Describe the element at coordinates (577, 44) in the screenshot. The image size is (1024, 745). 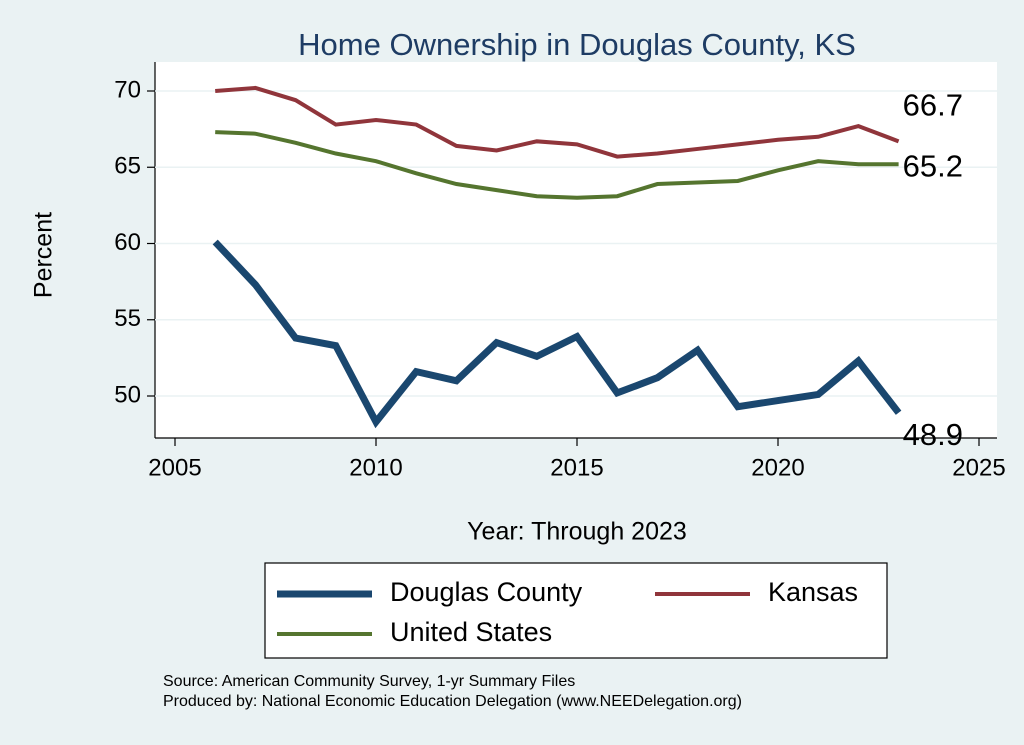
I see `chart-title: Home Ownership in Douglas County, KS` at that location.